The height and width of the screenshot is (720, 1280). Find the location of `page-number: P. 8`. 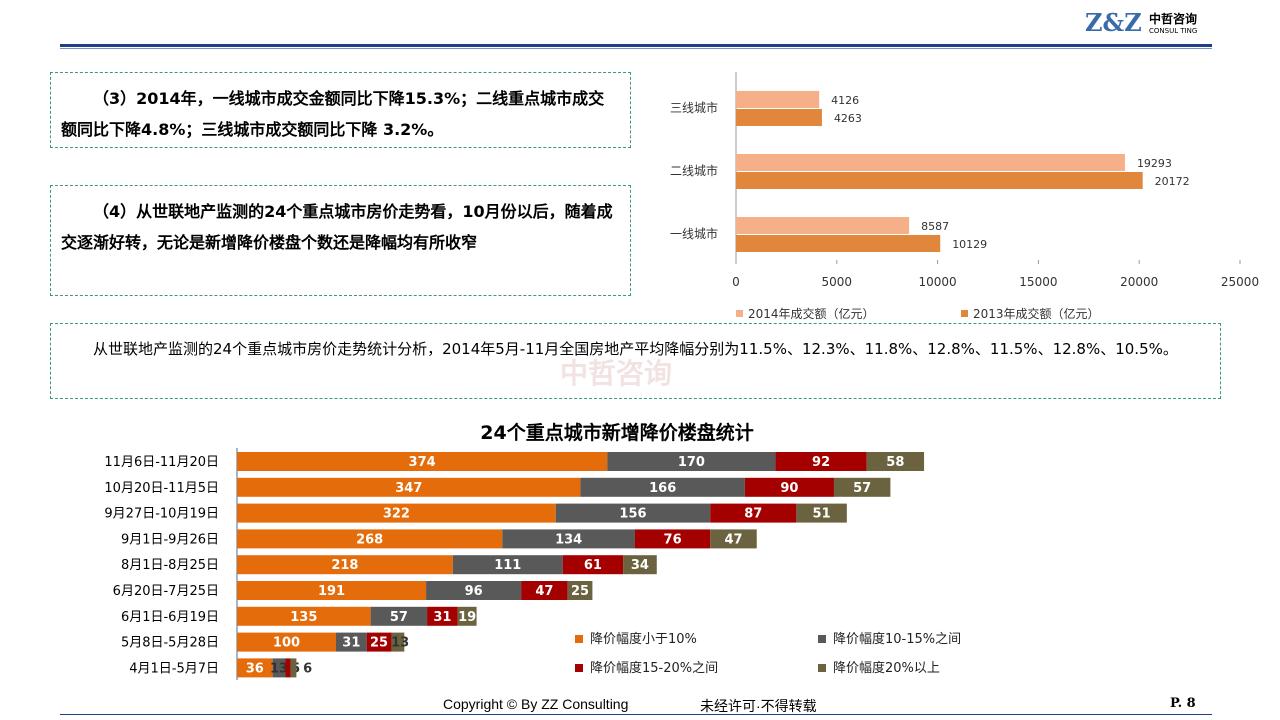

page-number: P. 8 is located at coordinates (1183, 703).